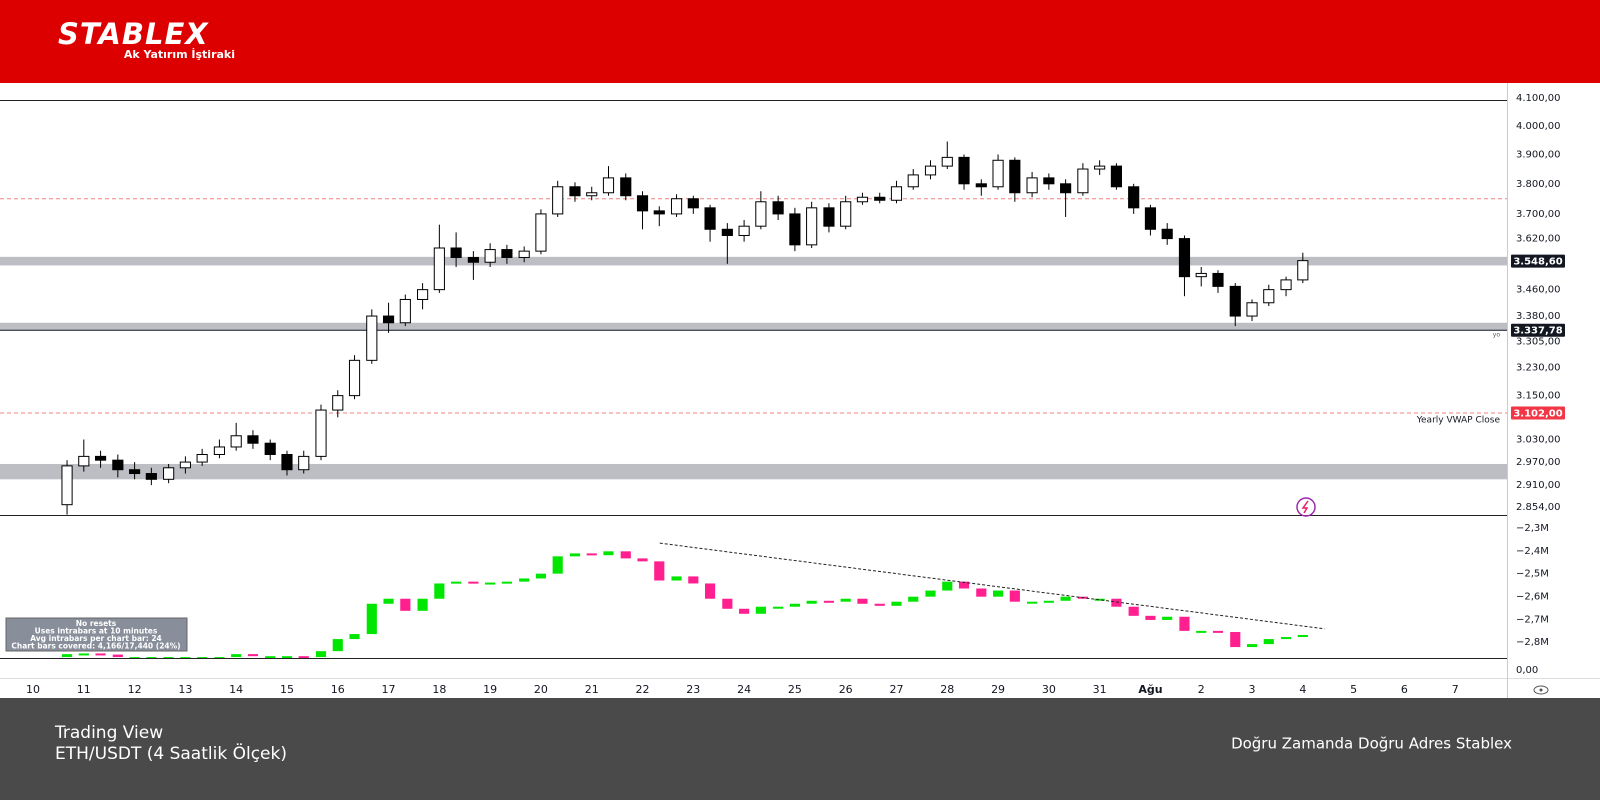 The height and width of the screenshot is (800, 1600). I want to click on y2-tick-label: −2,5M, so click(1532, 574).